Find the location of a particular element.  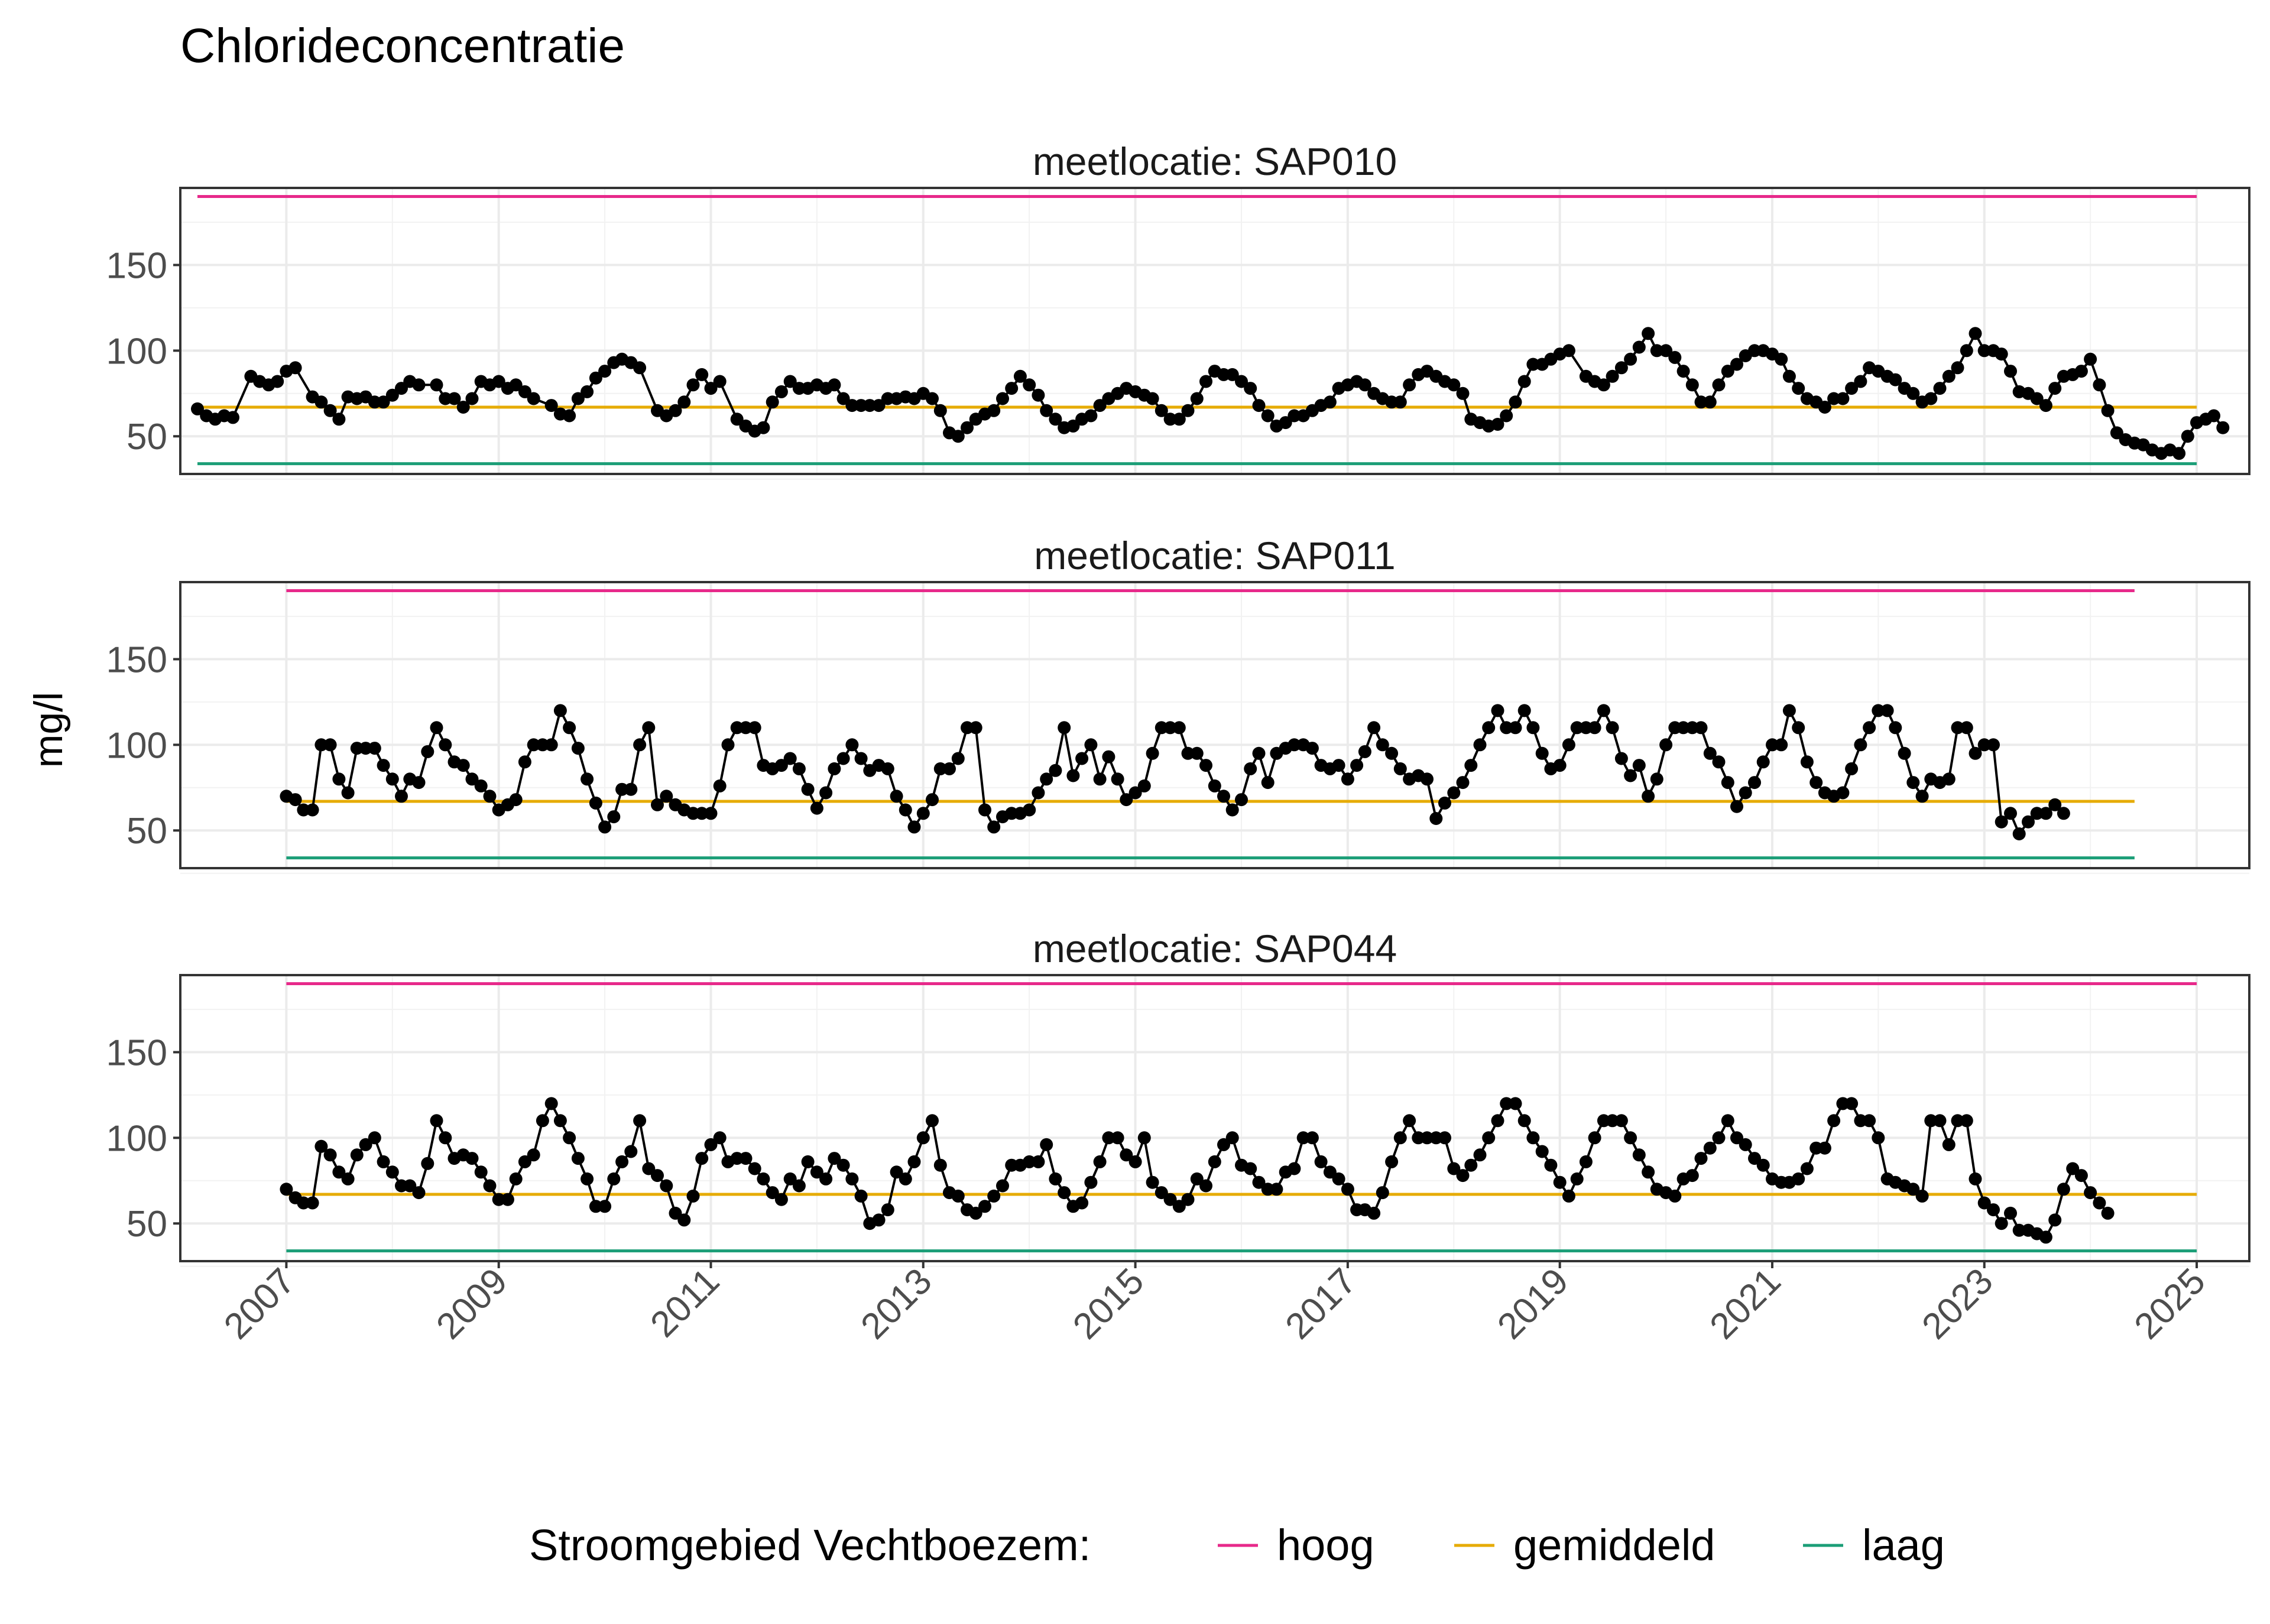

legend-label-hoog: hoog is located at coordinates (1325, 1545).